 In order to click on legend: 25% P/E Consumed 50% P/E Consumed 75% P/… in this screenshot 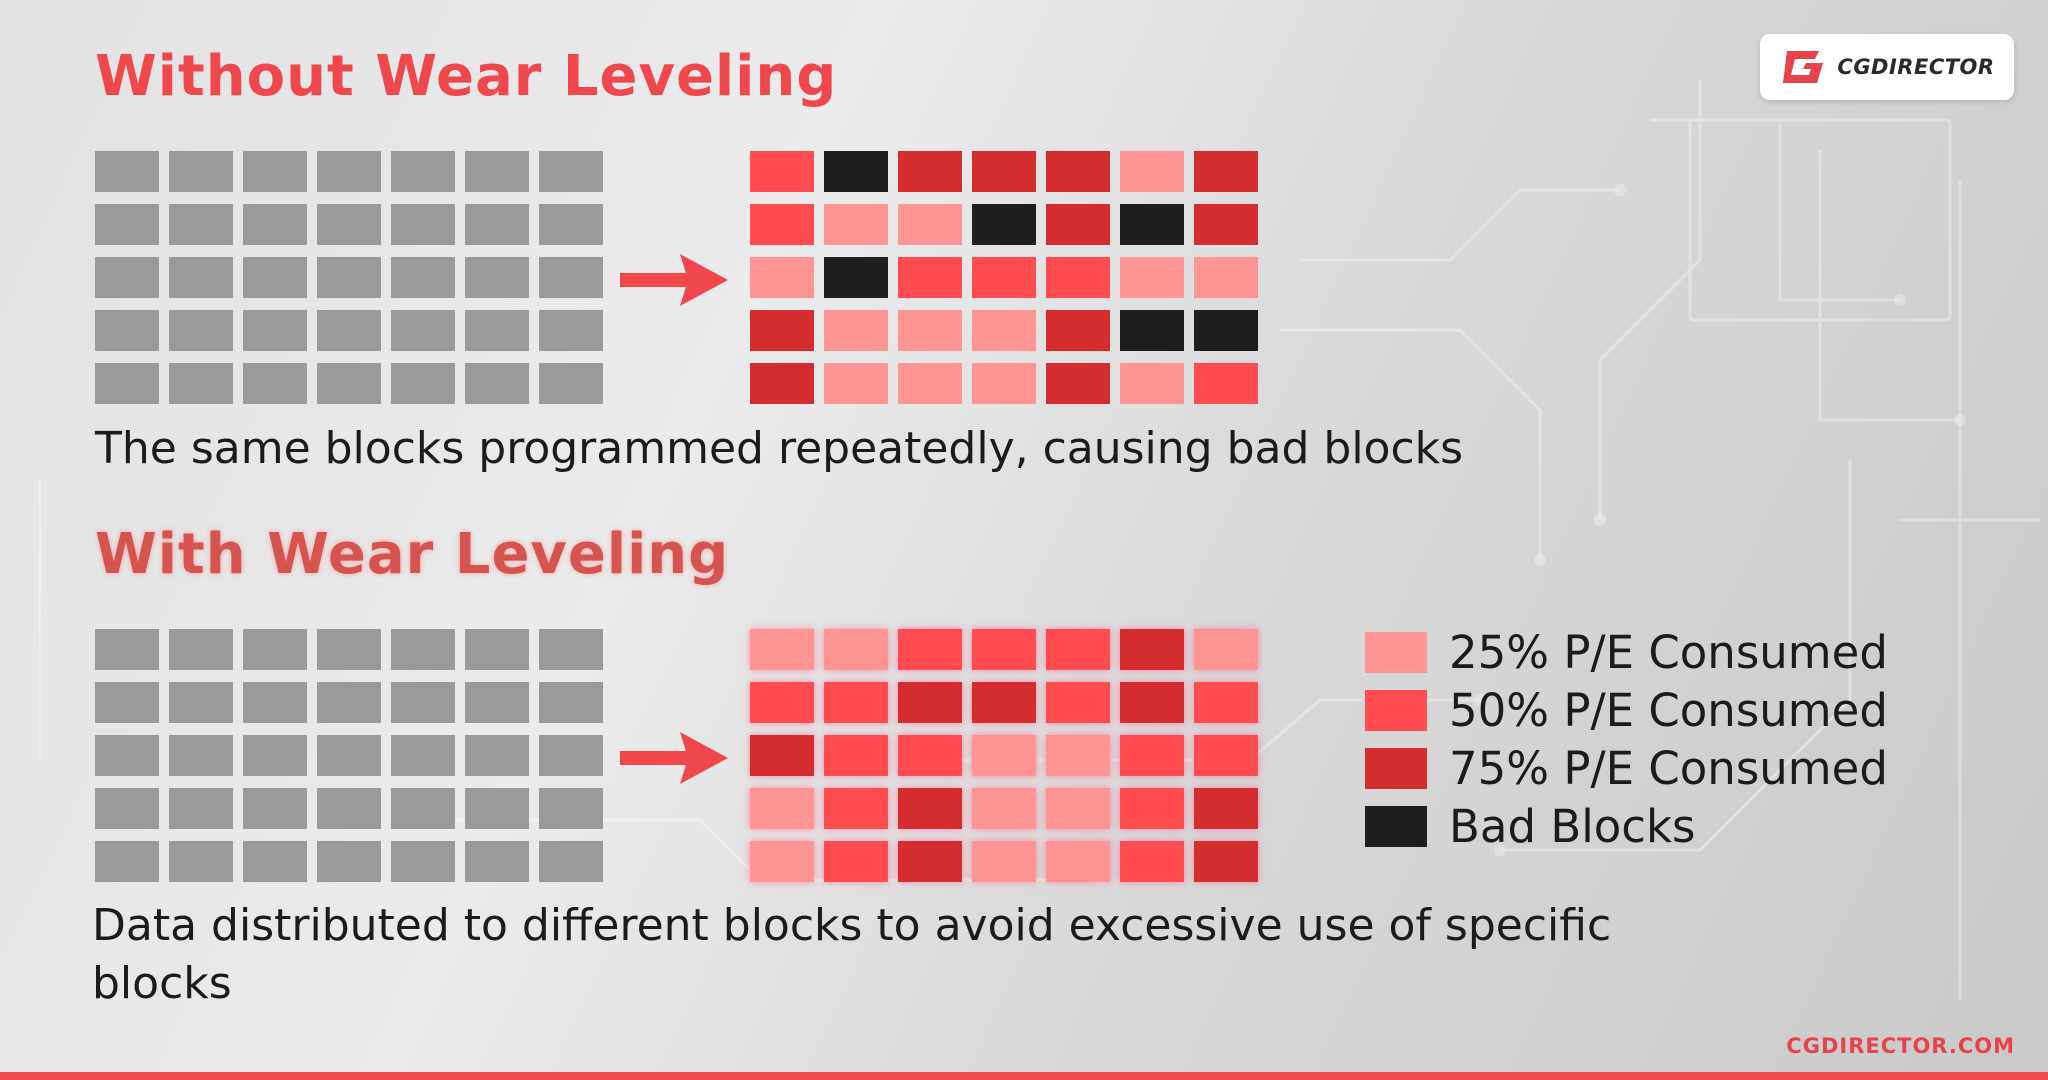, I will do `click(1626, 739)`.